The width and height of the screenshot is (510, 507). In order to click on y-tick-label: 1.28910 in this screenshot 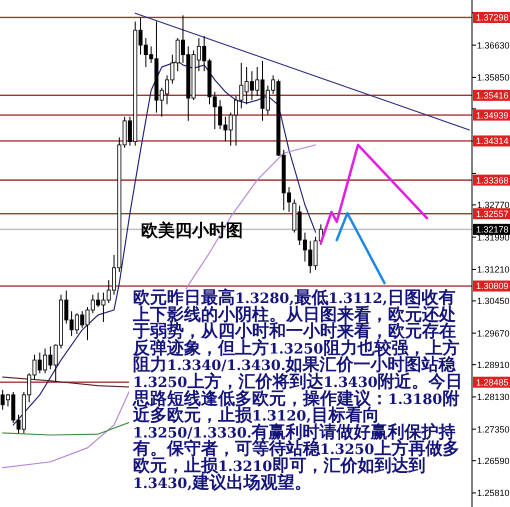, I will do `click(493, 365)`.